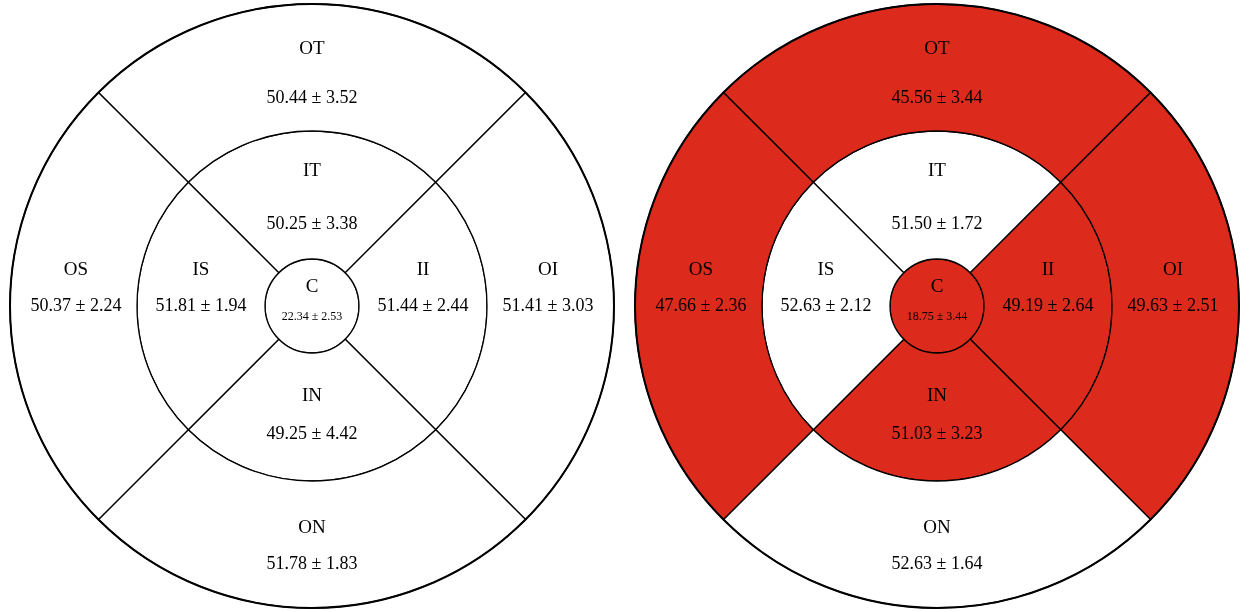 The height and width of the screenshot is (612, 1251). What do you see at coordinates (937, 96) in the screenshot?
I see `data-label: 45.56 ± 3.44` at bounding box center [937, 96].